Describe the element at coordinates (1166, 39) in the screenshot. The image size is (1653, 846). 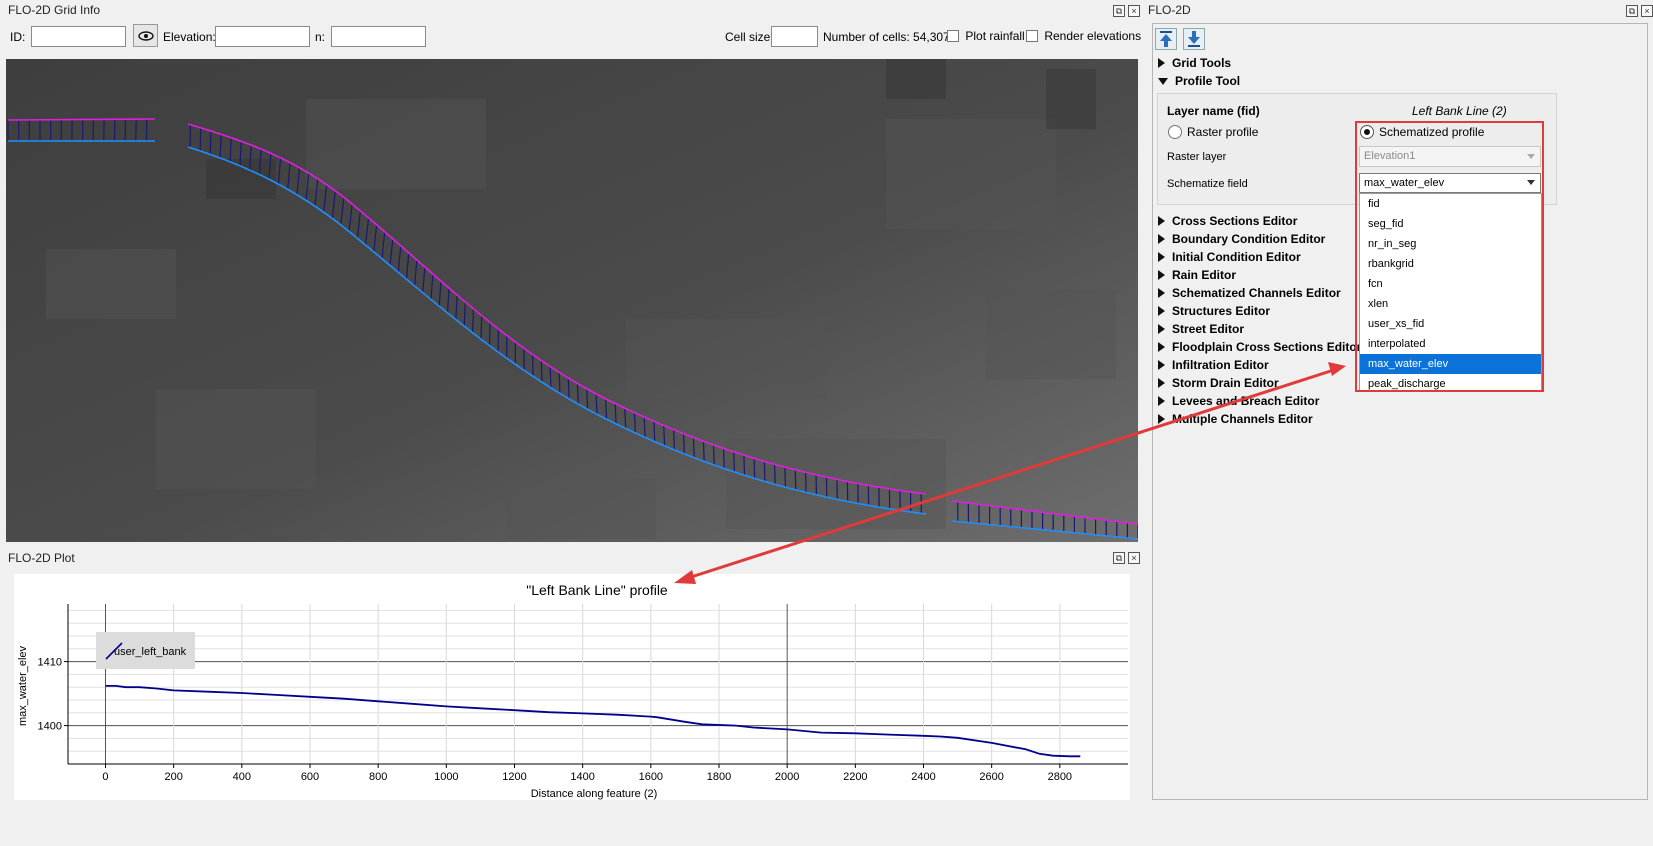
I see `collapse-all-button` at that location.